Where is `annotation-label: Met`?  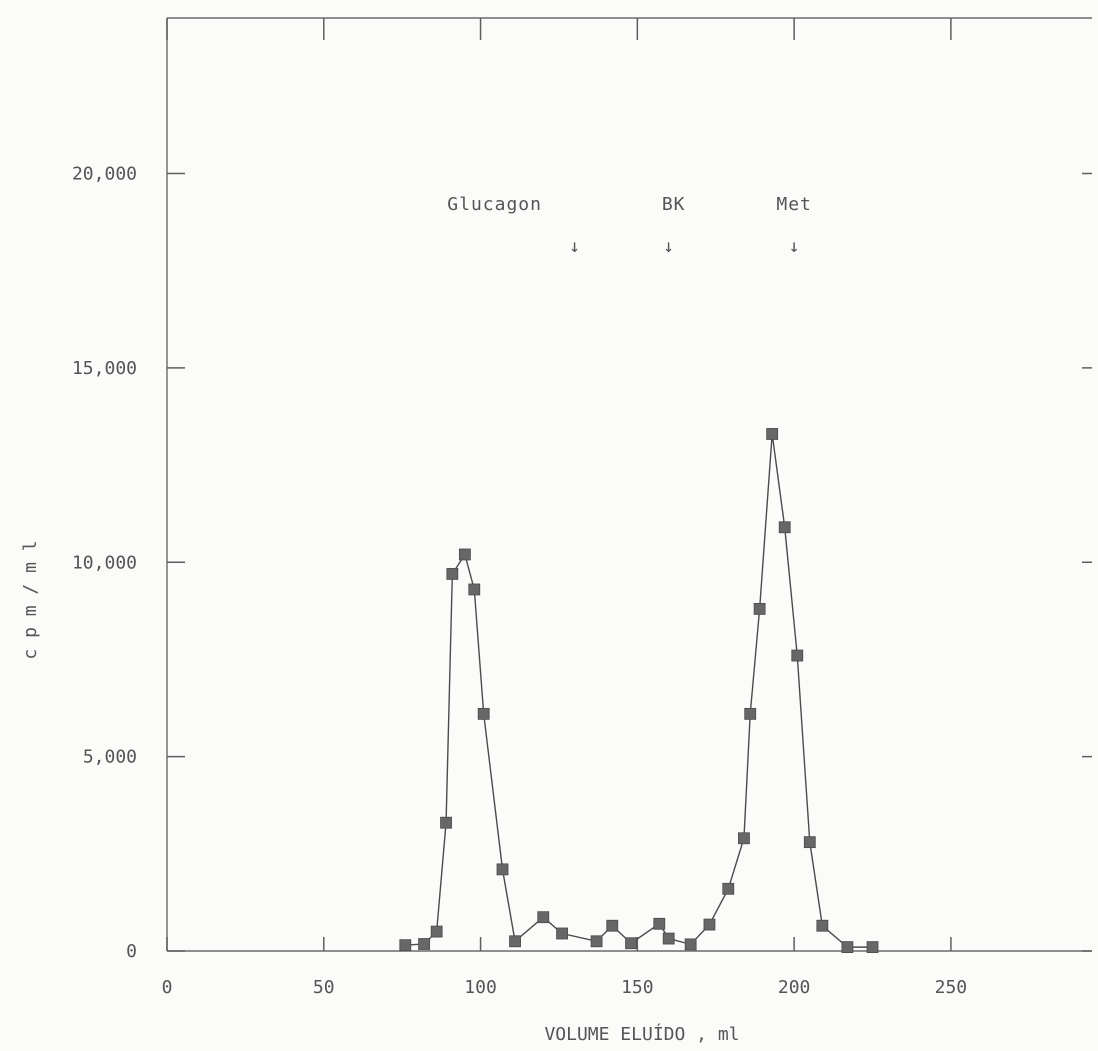 annotation-label: Met is located at coordinates (794, 204).